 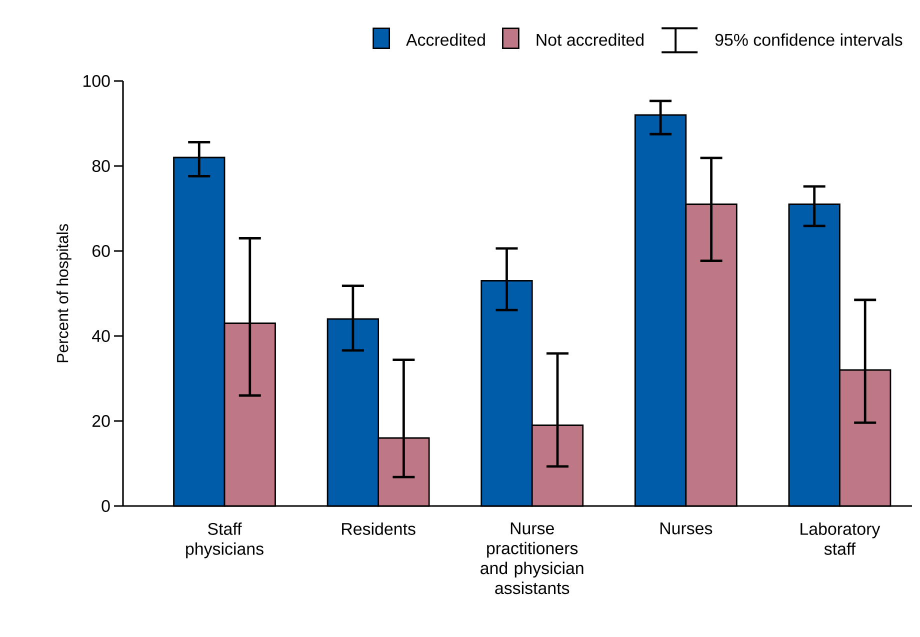 What do you see at coordinates (590, 39) in the screenshot?
I see `legend-label: Not accredited` at bounding box center [590, 39].